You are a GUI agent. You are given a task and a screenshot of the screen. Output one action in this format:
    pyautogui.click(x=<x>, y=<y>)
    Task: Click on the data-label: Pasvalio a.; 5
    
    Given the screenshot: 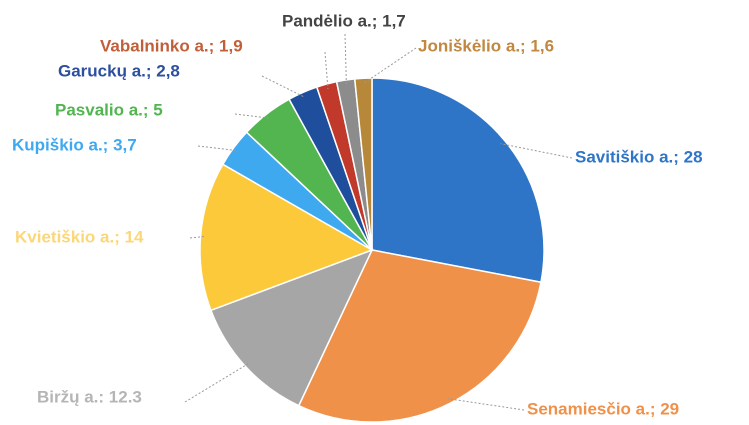 What is the action you would take?
    pyautogui.click(x=109, y=109)
    